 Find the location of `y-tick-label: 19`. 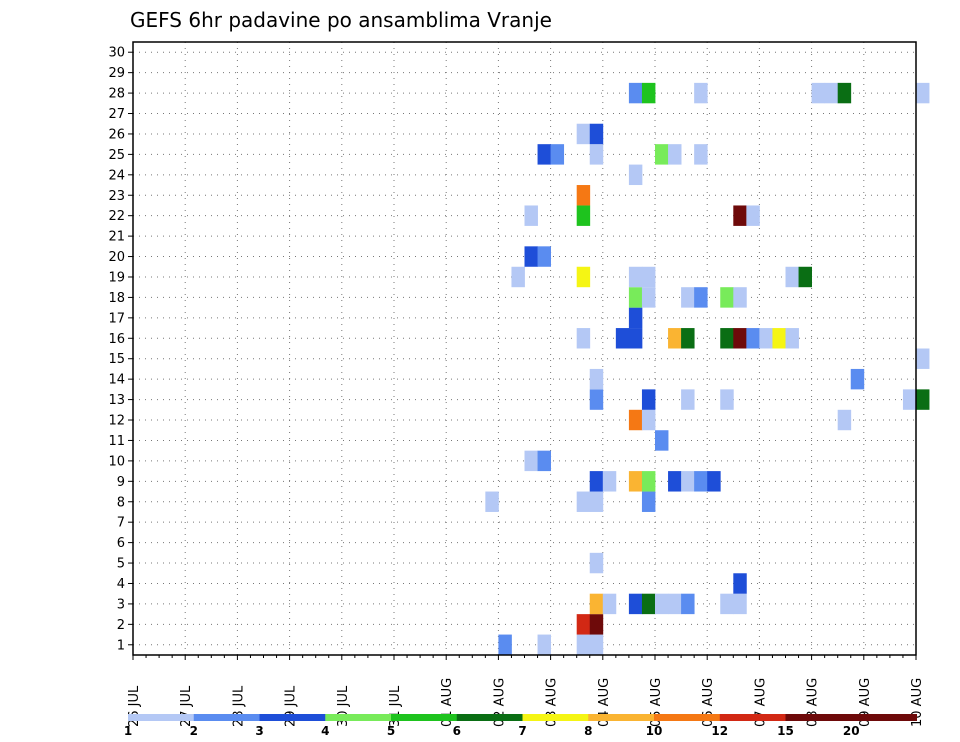

y-tick-label: 19 is located at coordinates (116, 277).